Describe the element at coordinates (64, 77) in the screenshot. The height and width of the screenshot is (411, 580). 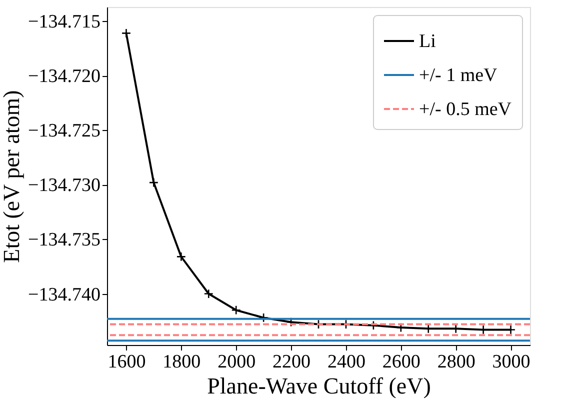
I see `y-tick-label: −134.720` at that location.